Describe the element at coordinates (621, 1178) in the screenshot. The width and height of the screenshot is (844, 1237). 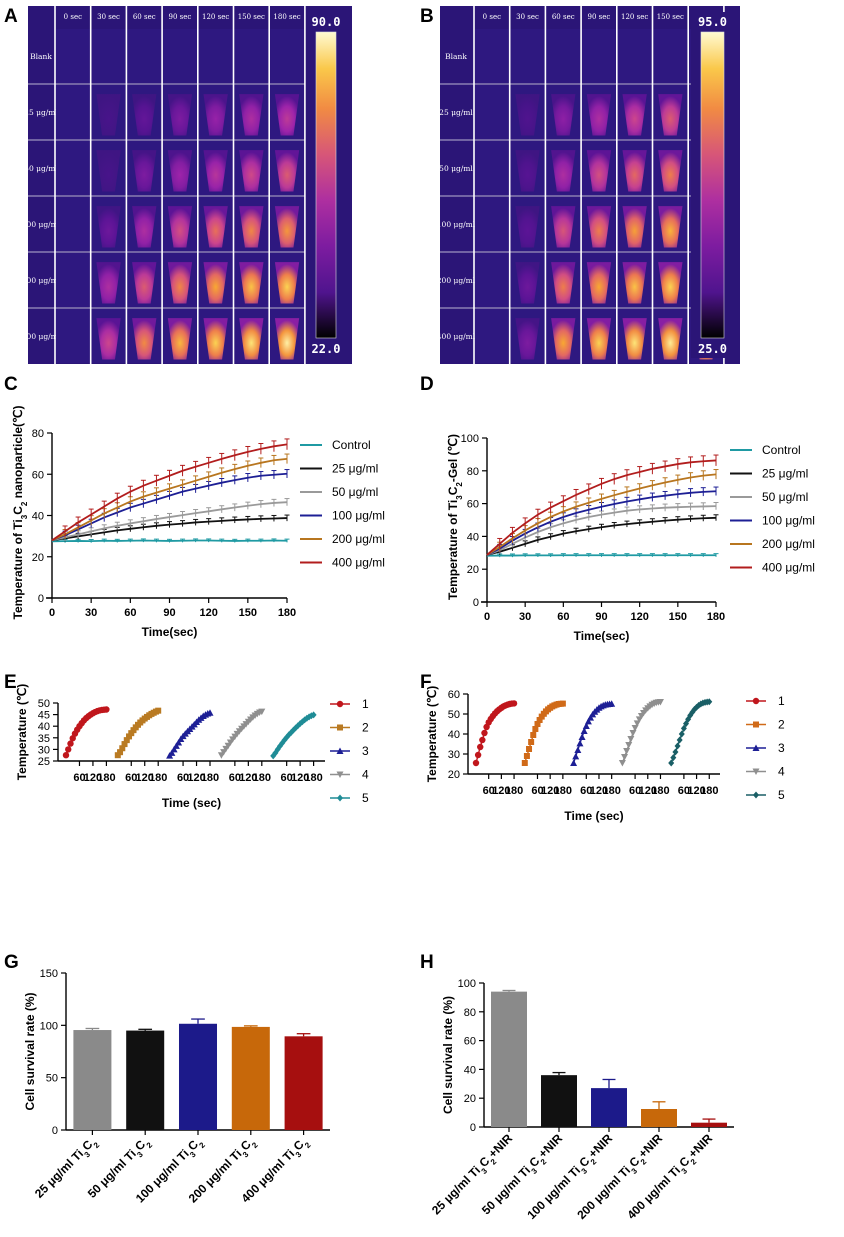
I see `category-label: 200 μg/ml Ti3C2+NIR` at that location.